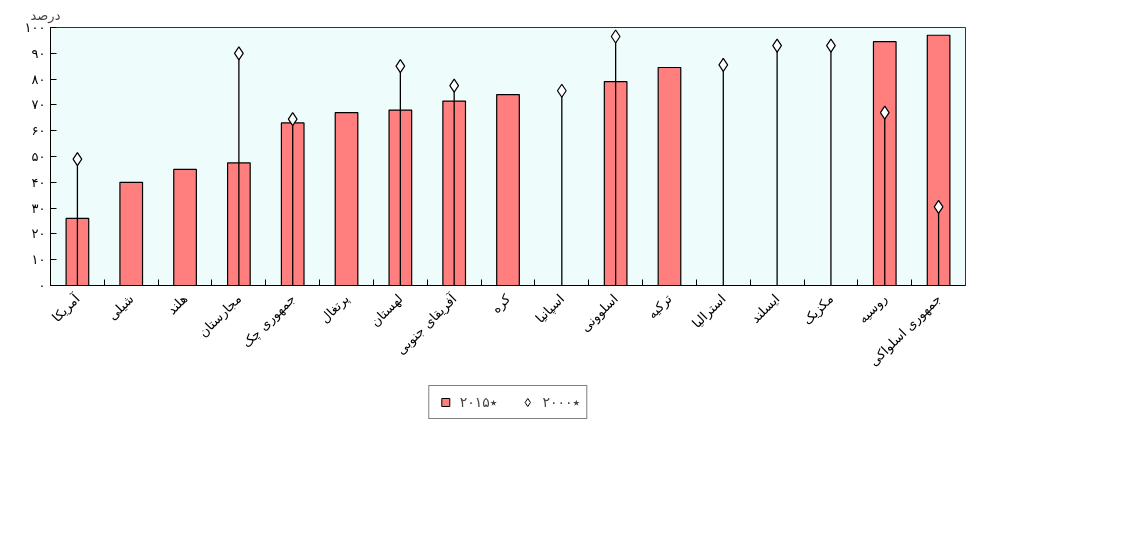  Describe the element at coordinates (818, 310) in the screenshot. I see `x-tick-label: مکزیک` at that location.